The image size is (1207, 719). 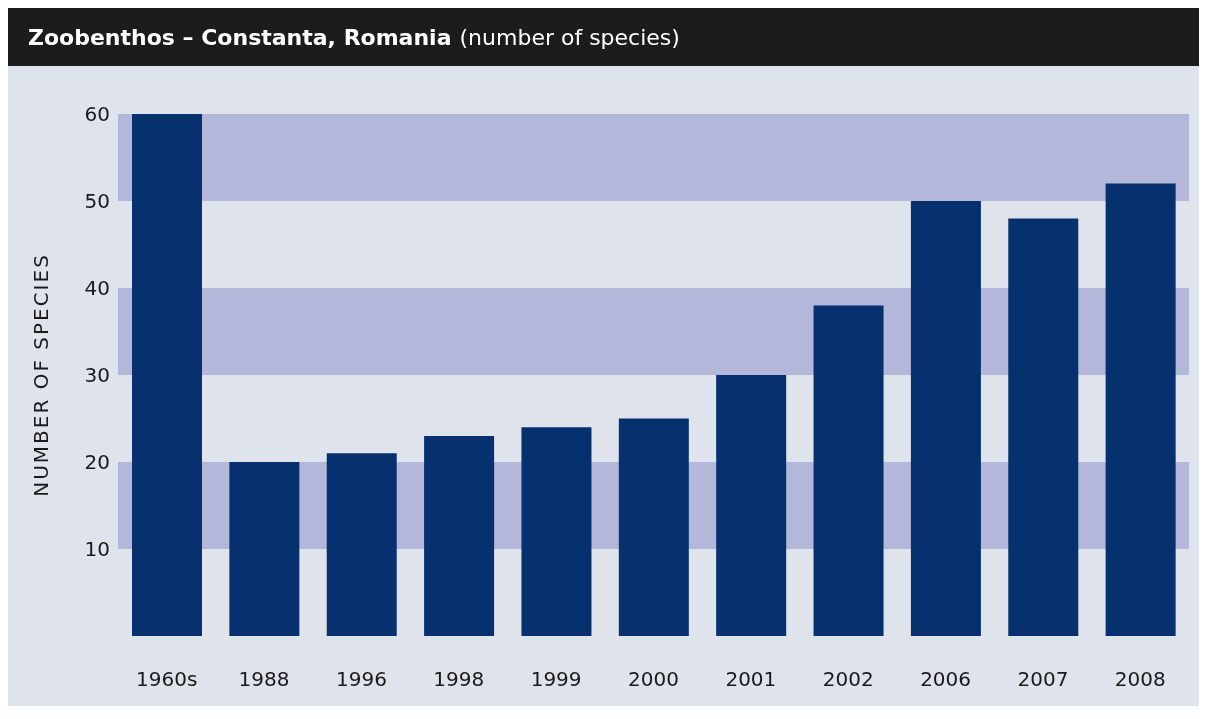 What do you see at coordinates (1140, 679) in the screenshot?
I see `x-tick-label: 2008` at bounding box center [1140, 679].